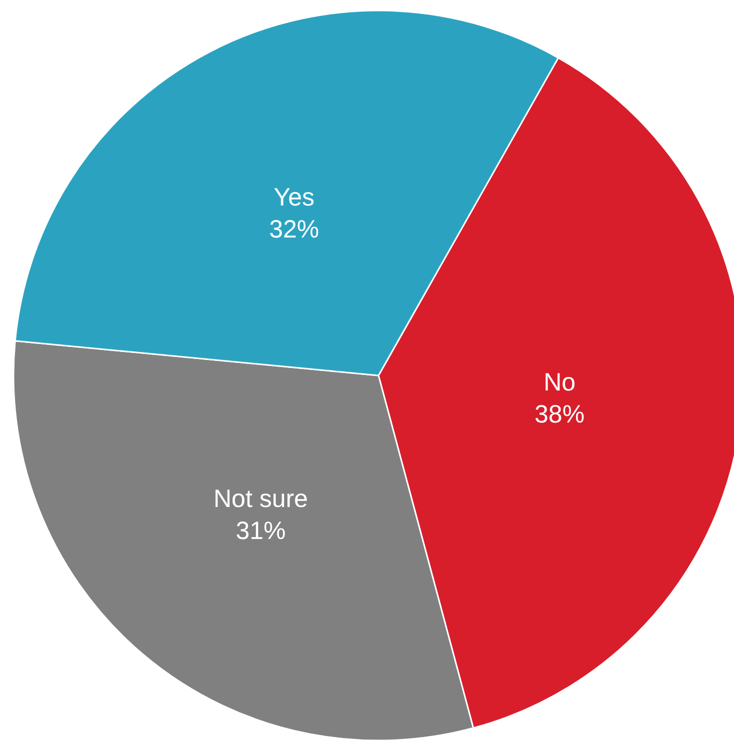 The image size is (734, 741). What do you see at coordinates (560, 382) in the screenshot?
I see `slice-label: No` at bounding box center [560, 382].